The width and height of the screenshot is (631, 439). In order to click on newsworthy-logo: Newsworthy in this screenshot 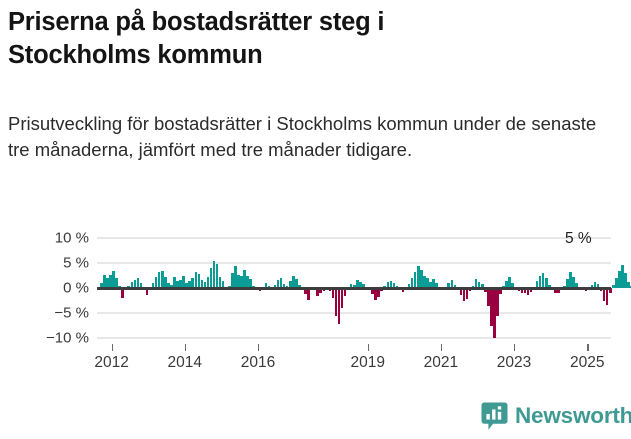, I will do `click(556, 416)`.